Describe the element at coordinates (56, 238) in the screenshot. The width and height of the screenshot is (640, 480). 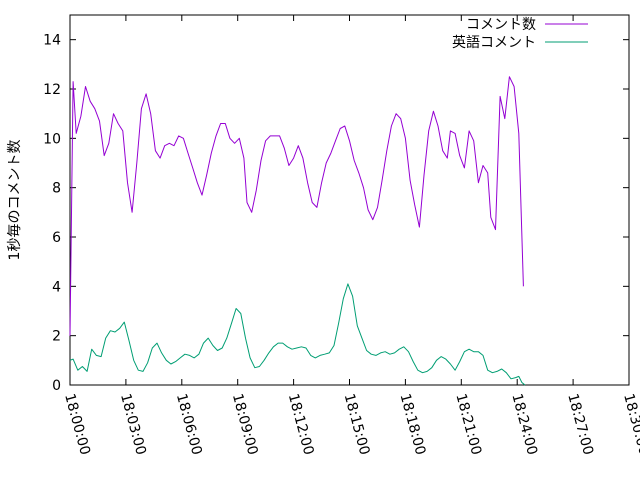
I see `y-tick-label: 6` at that location.